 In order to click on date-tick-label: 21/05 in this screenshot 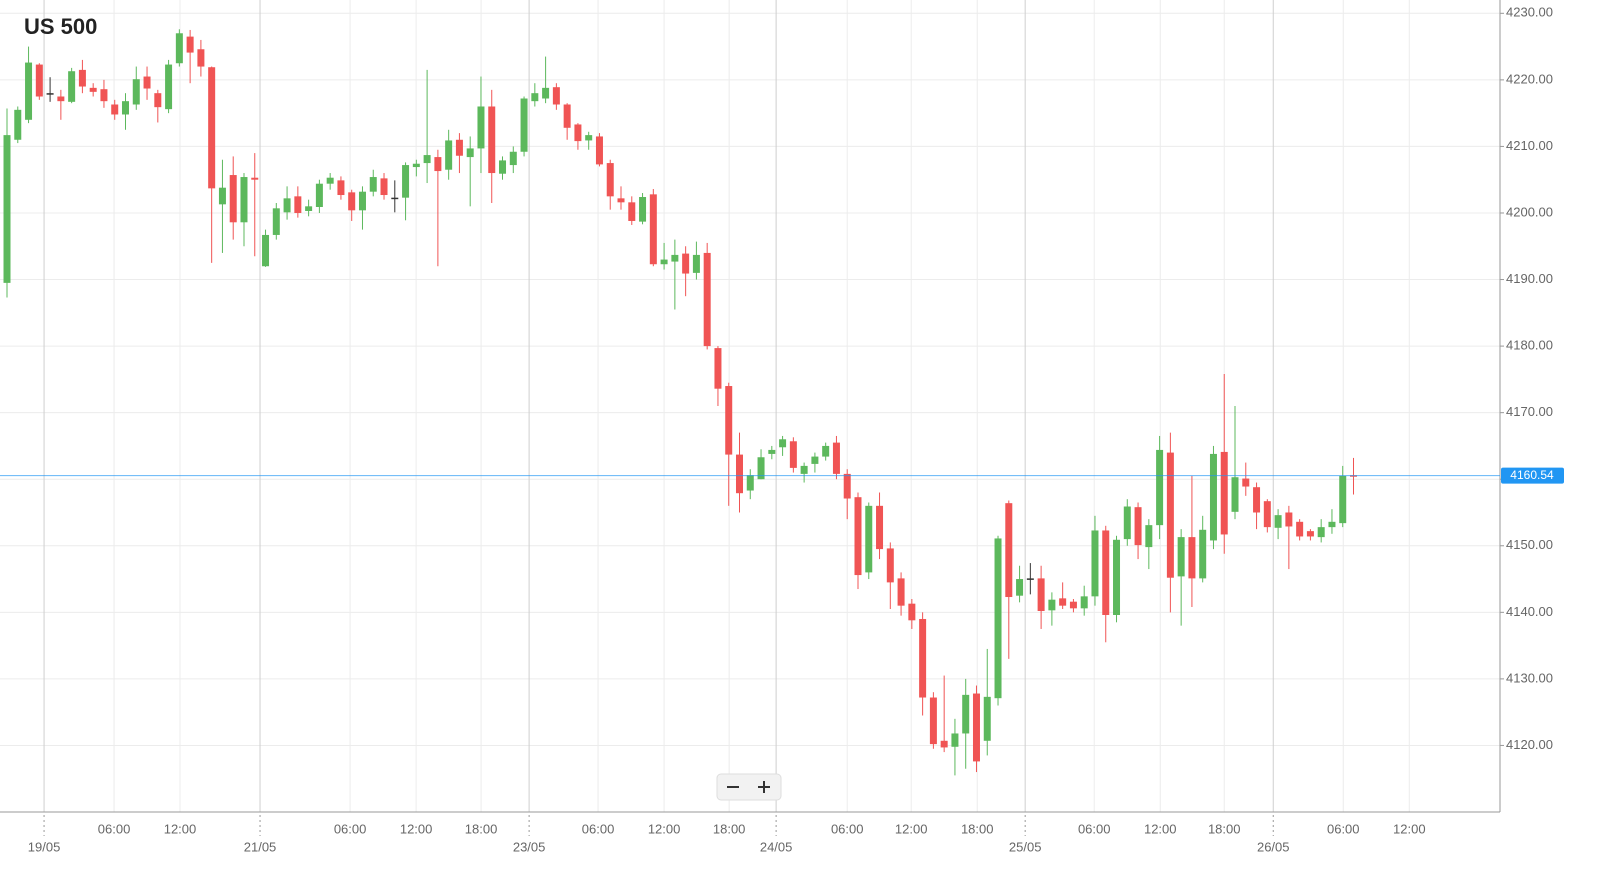, I will do `click(260, 846)`.